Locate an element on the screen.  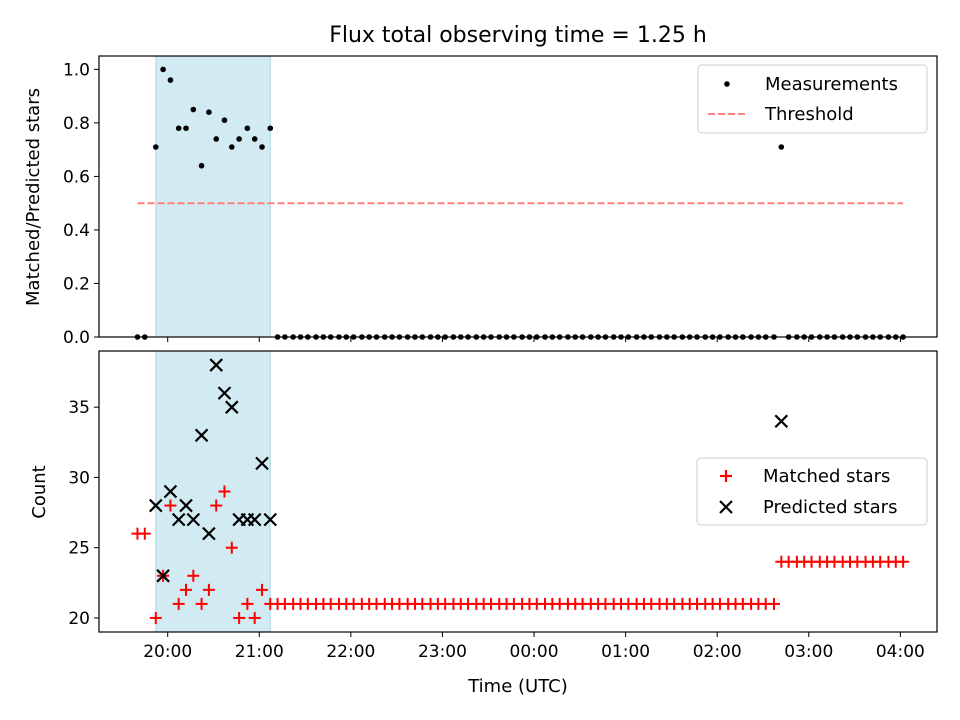
legend-matched-marker is located at coordinates (726, 476).